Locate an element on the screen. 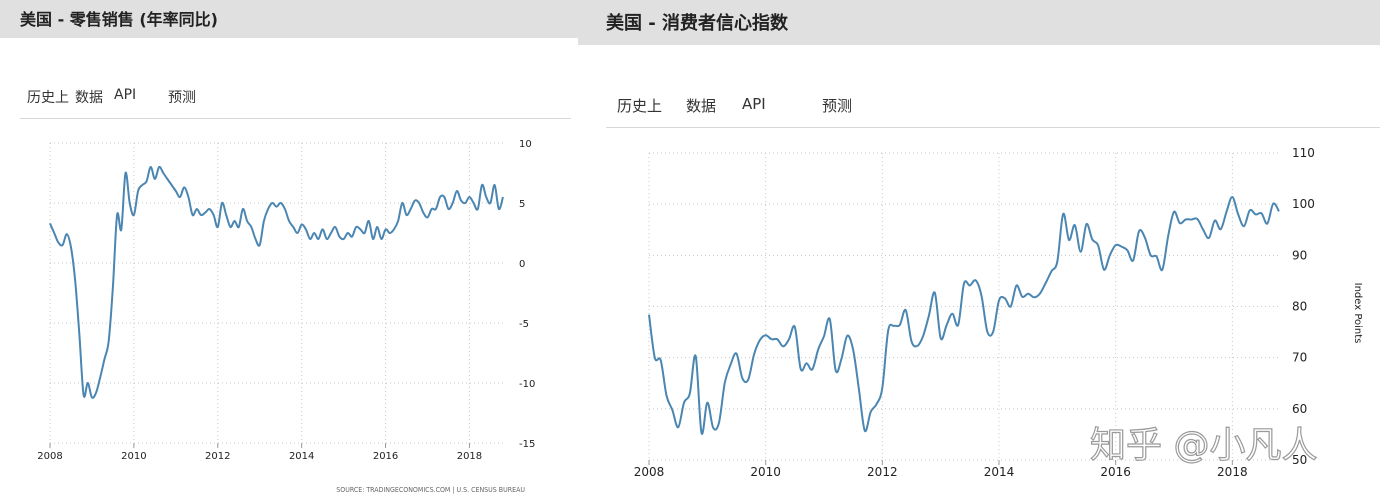 The height and width of the screenshot is (499, 1380). y-tick-label: -5 is located at coordinates (524, 324).